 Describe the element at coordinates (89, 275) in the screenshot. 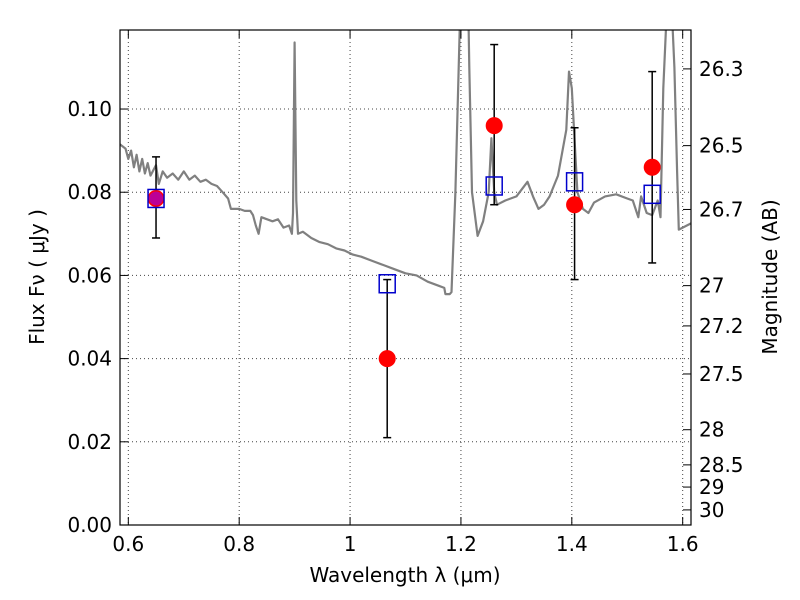

I see `y-tick-label: 0.06` at that location.